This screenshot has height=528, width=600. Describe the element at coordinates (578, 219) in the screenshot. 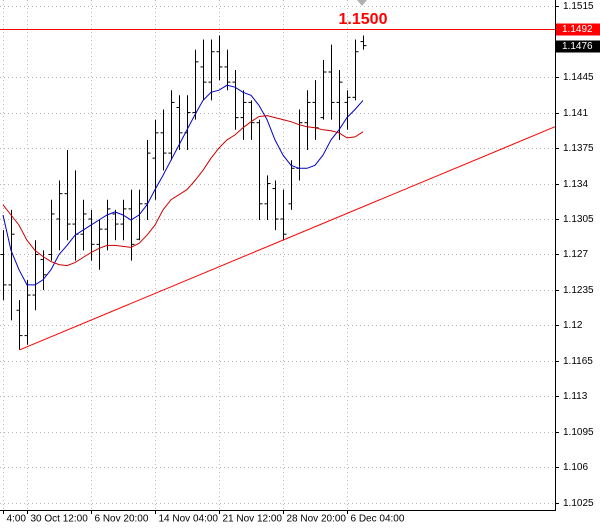

I see `y-tick-label: 1.1305` at that location.